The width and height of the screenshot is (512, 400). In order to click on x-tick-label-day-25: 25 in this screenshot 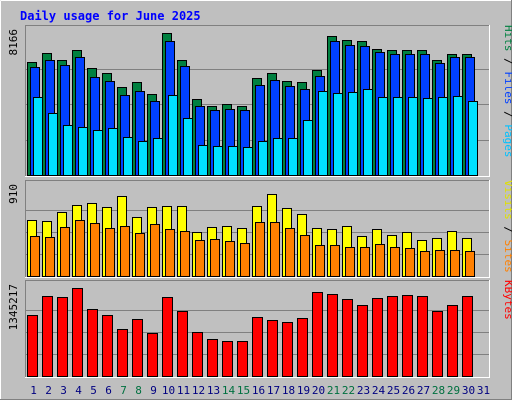, I will do `click(393, 390)`.